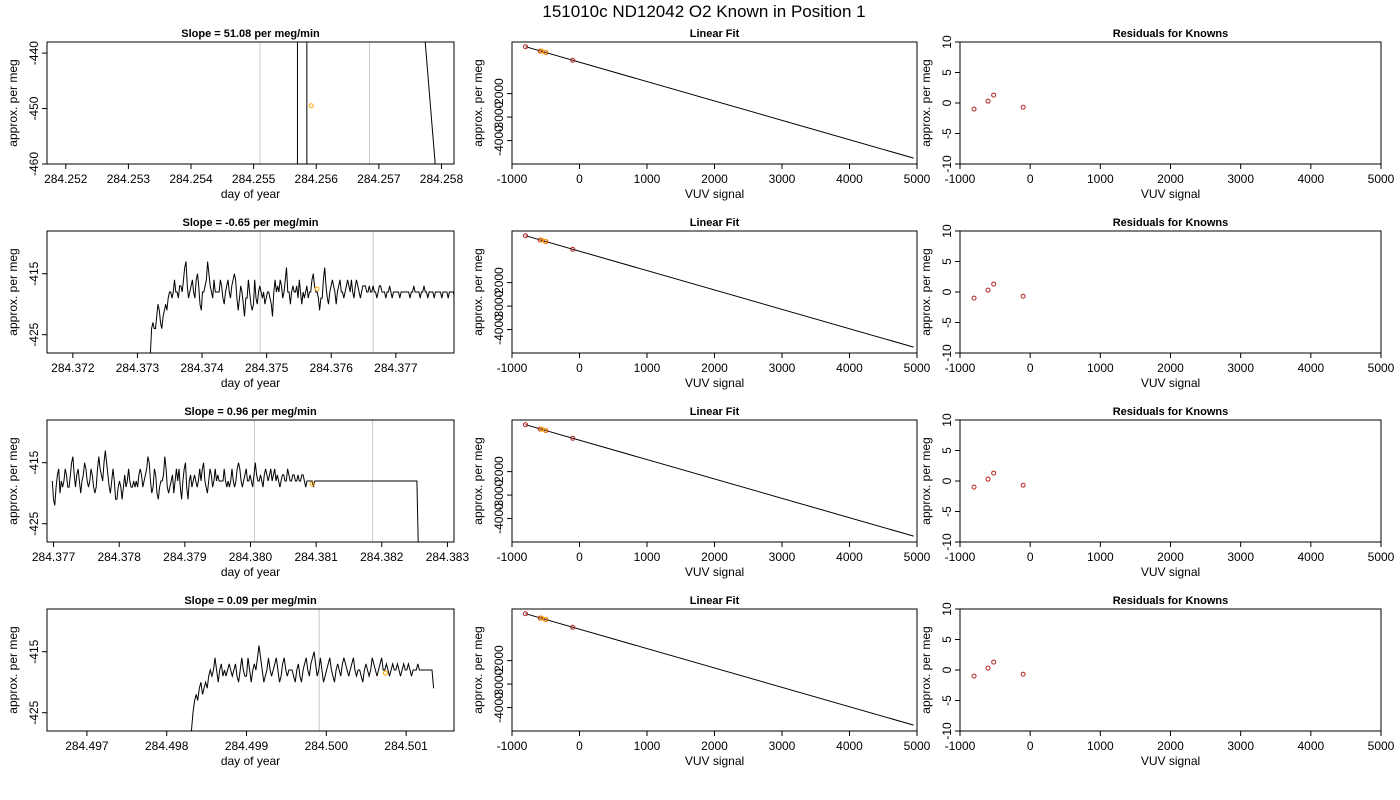 This screenshot has height=800, width=1400. I want to click on x-tick-label: 284.372, so click(73, 368).